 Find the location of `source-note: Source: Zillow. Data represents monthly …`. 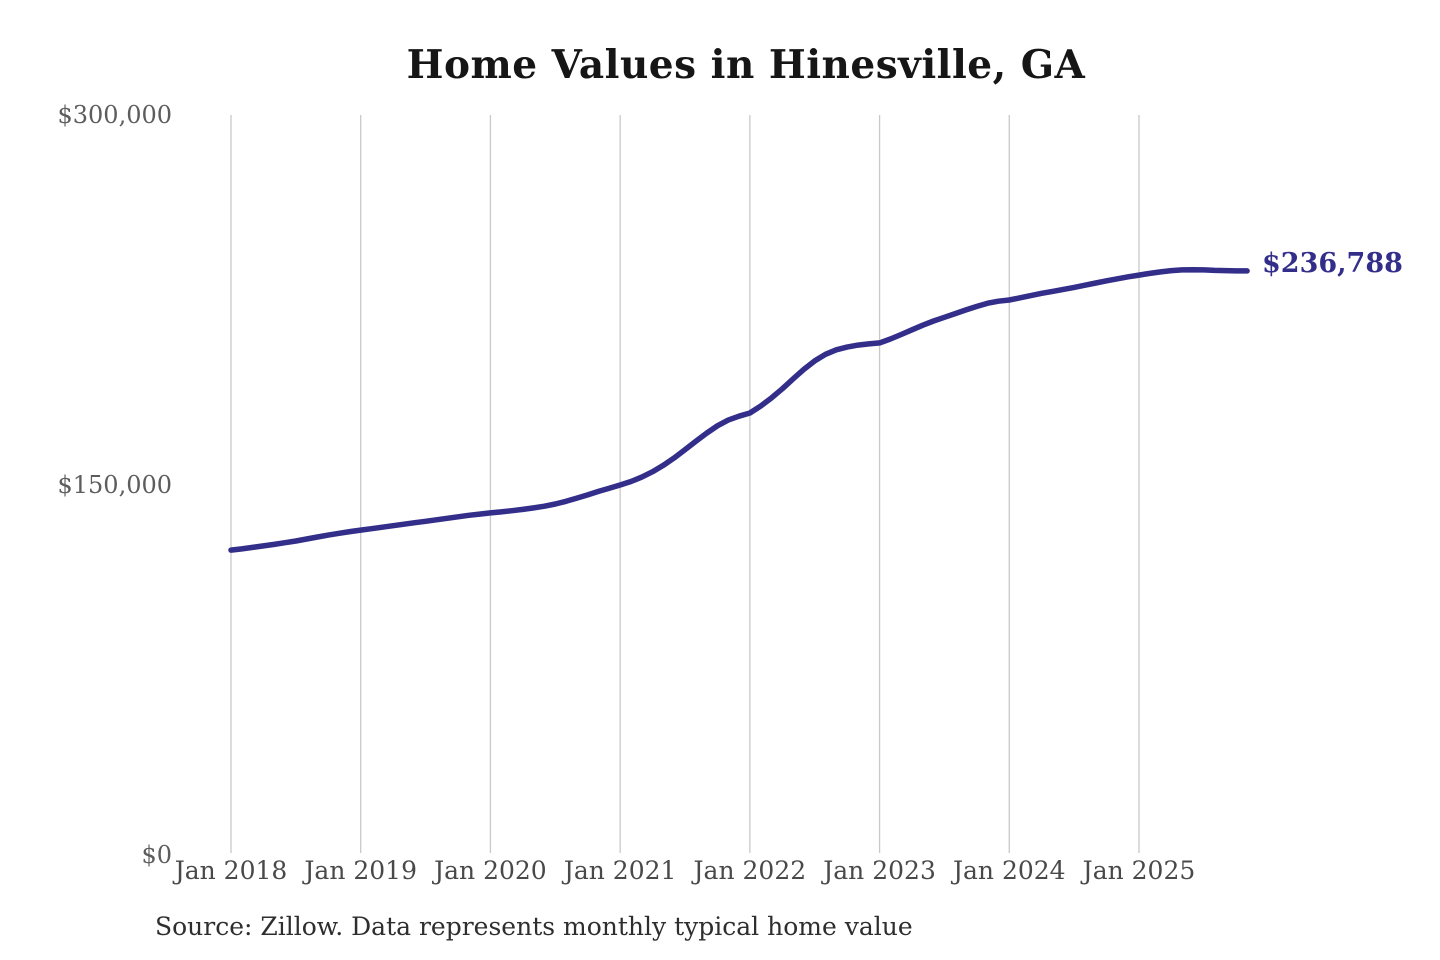

source-note: Source: Zillow. Data represents monthly … is located at coordinates (534, 926).